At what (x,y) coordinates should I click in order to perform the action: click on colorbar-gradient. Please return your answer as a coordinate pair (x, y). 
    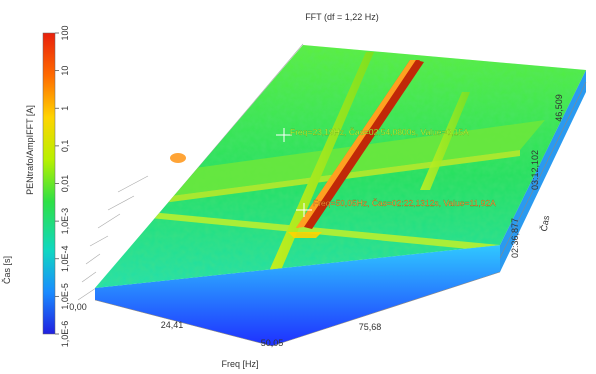
    Looking at the image, I should click on (49, 183).